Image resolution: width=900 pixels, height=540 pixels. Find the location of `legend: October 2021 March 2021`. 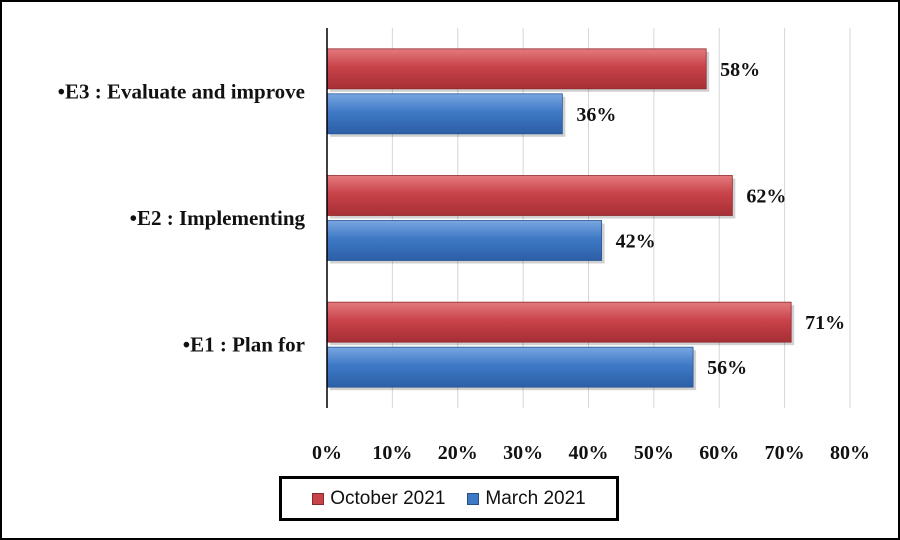

legend: October 2021 March 2021 is located at coordinates (449, 498).